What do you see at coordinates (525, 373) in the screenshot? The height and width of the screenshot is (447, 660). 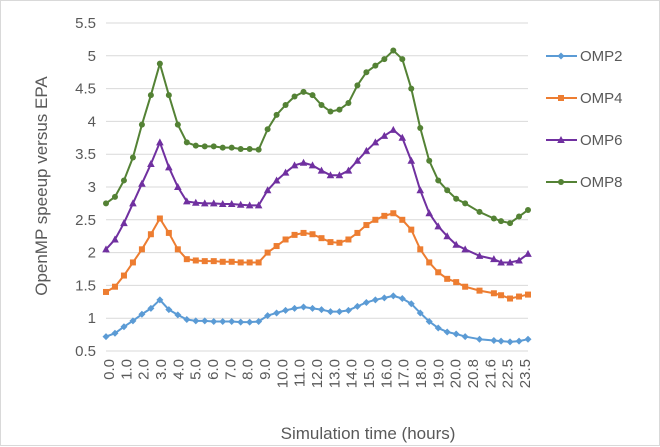 I see `x-tick-label: 23.5` at bounding box center [525, 373].